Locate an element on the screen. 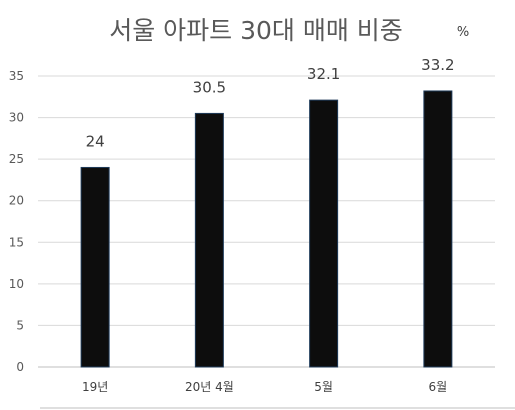  x-tick-label: 6월 is located at coordinates (438, 387).